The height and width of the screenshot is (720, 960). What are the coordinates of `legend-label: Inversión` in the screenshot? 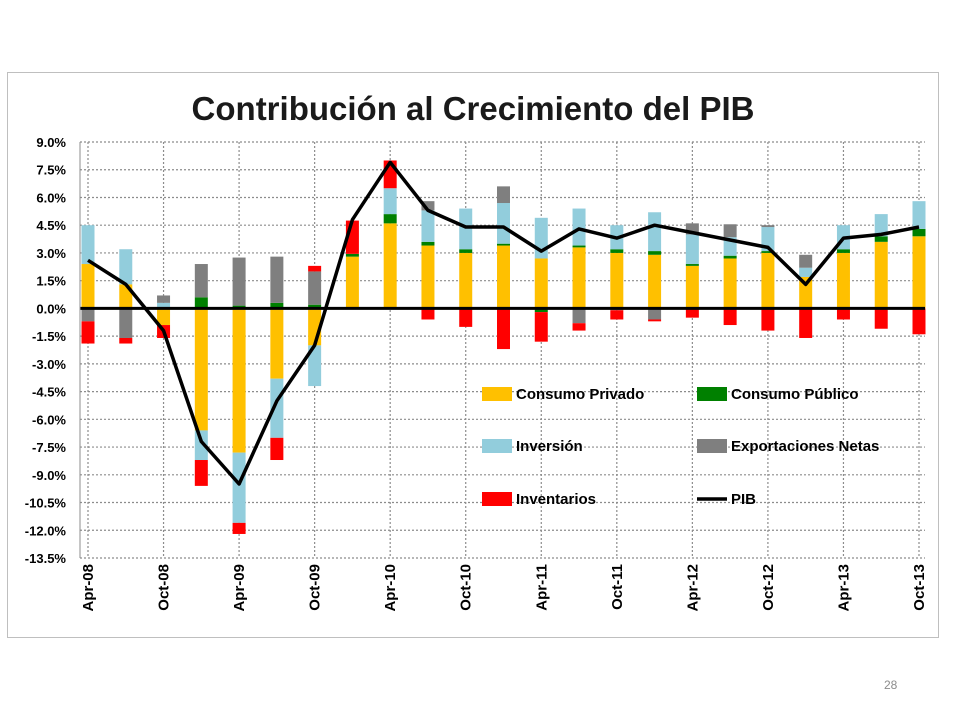 It's located at (549, 446).